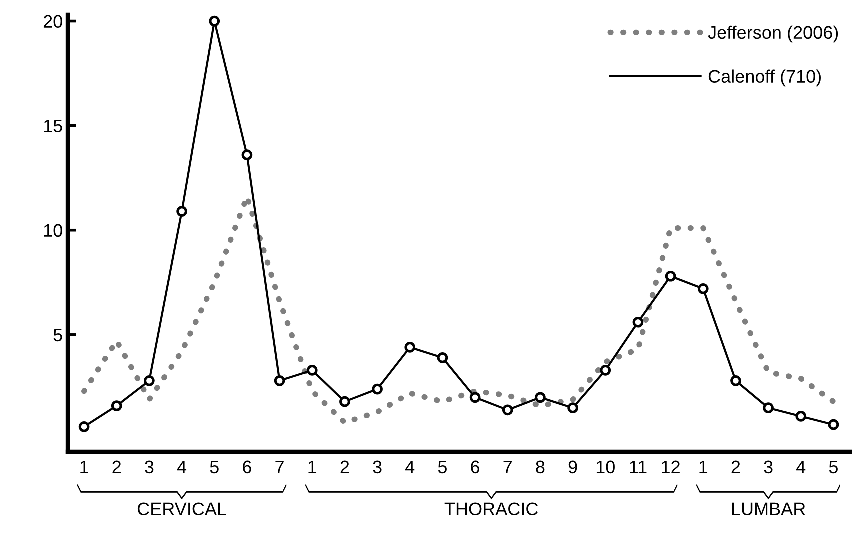  I want to click on x-tick-label: 12, so click(671, 467).